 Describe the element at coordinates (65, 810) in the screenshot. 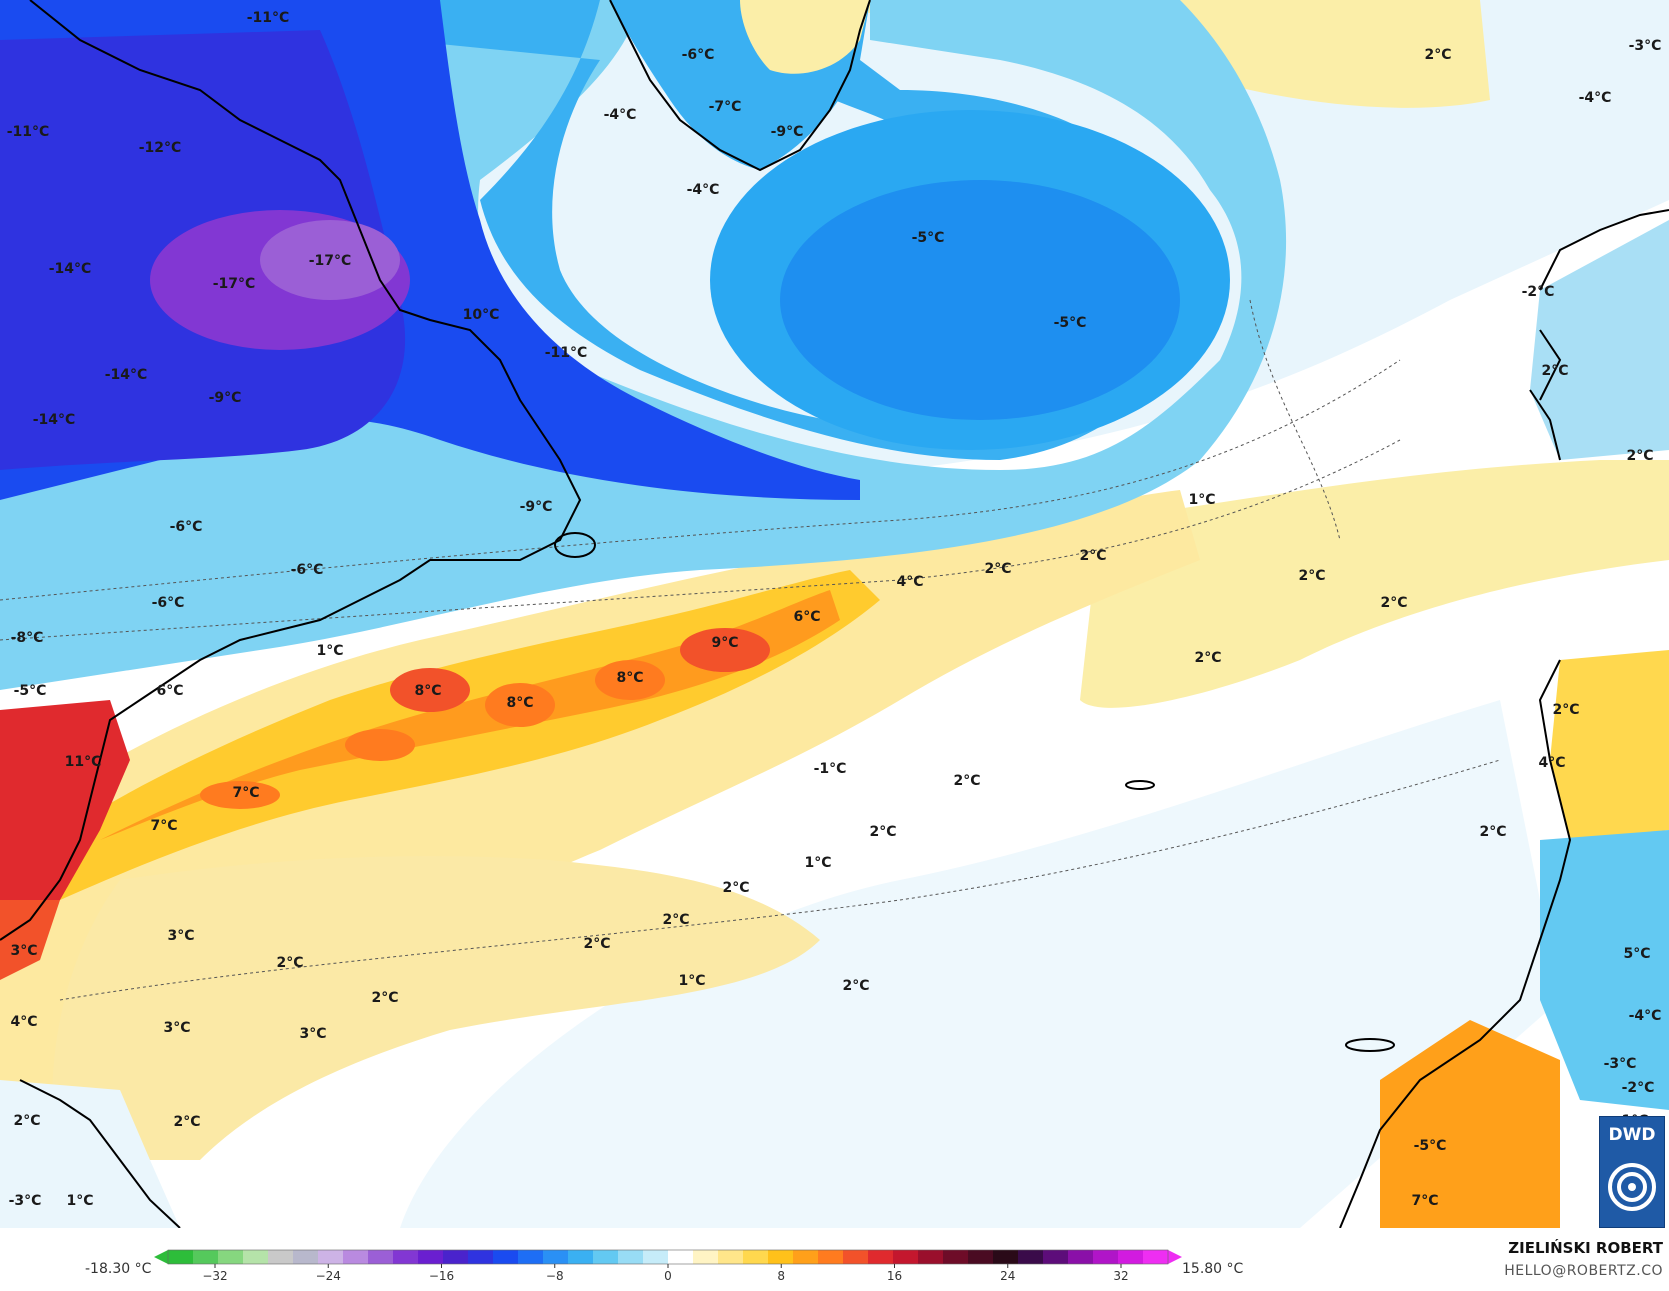

I see `us-land-warm` at that location.